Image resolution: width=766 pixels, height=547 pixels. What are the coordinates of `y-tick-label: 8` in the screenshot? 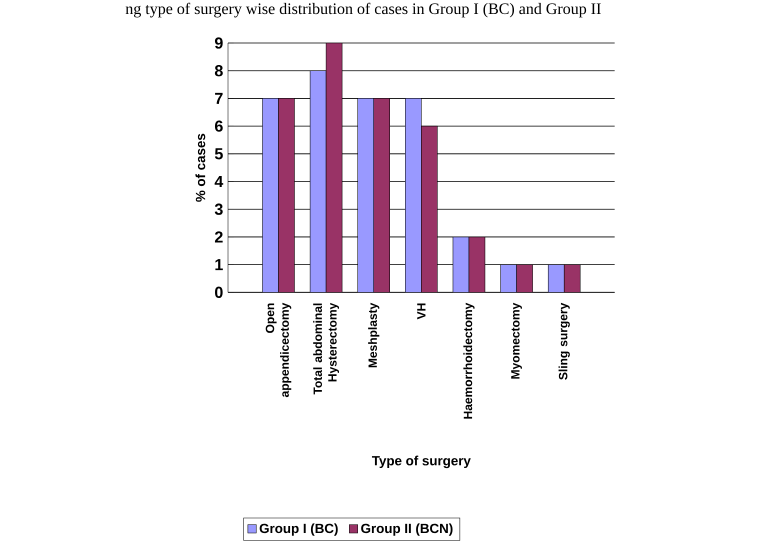 It's located at (218, 70).